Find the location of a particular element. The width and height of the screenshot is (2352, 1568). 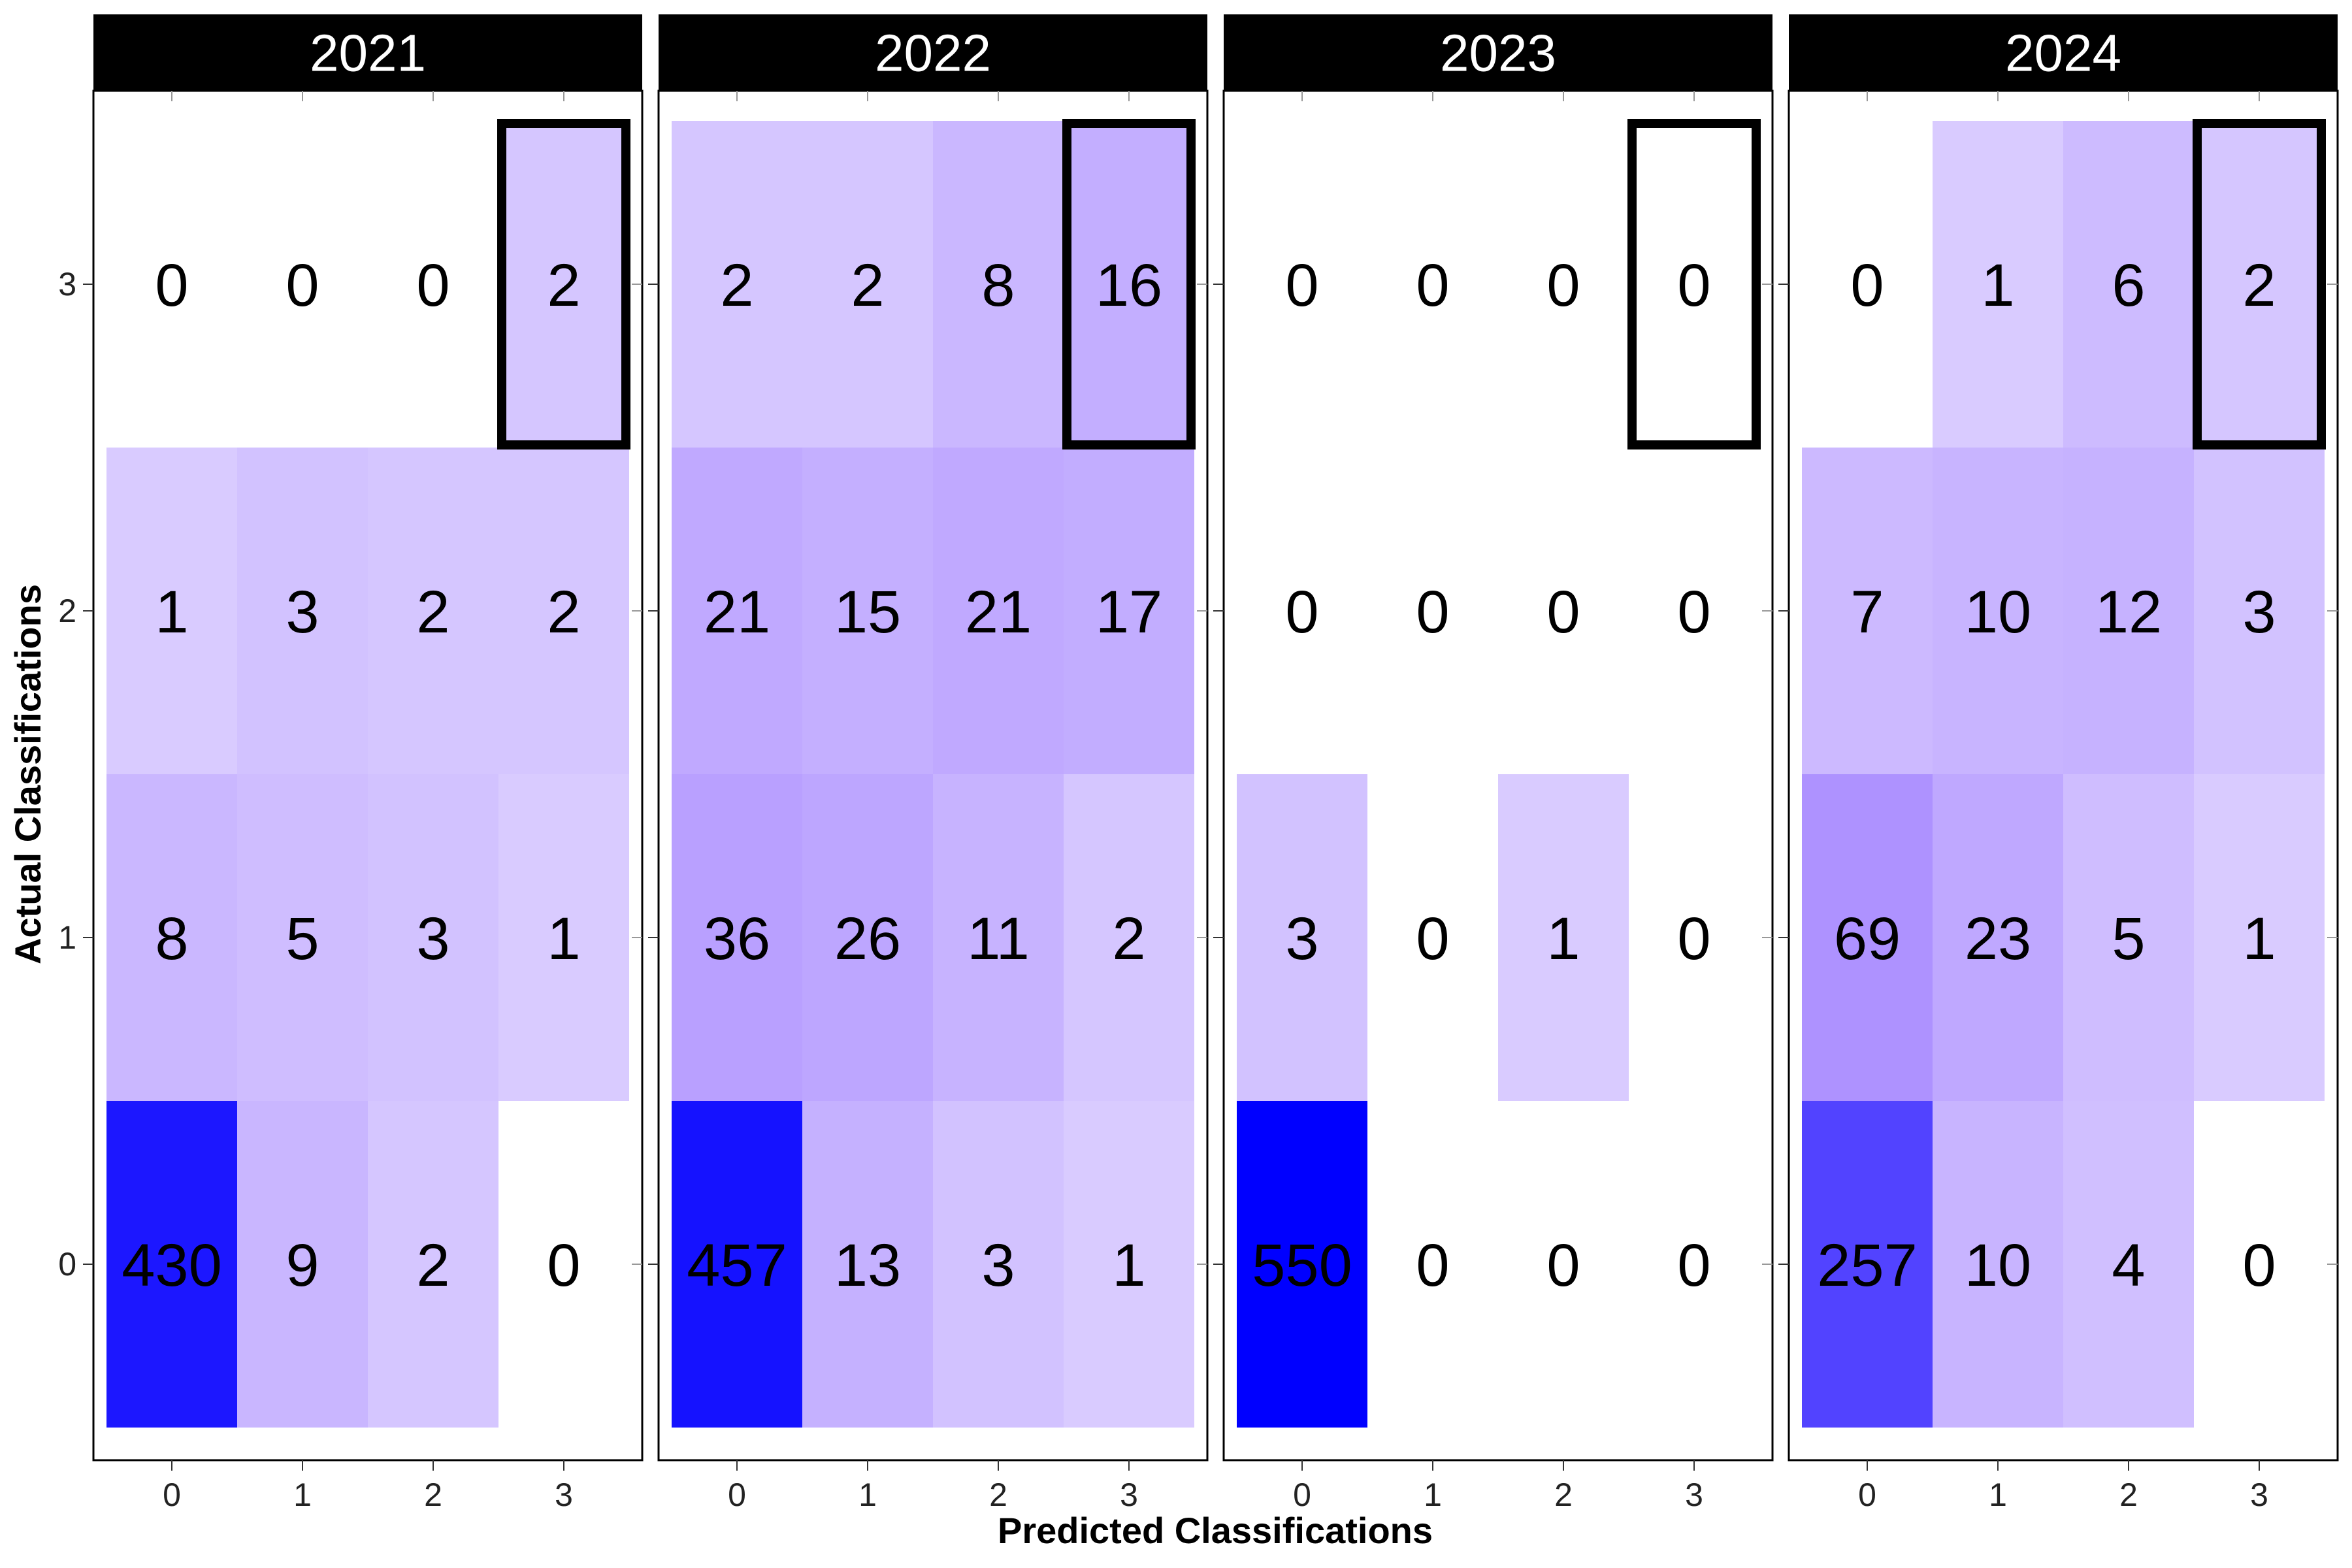

y-axis-title: Actual Classifications is located at coordinates (27, 774).